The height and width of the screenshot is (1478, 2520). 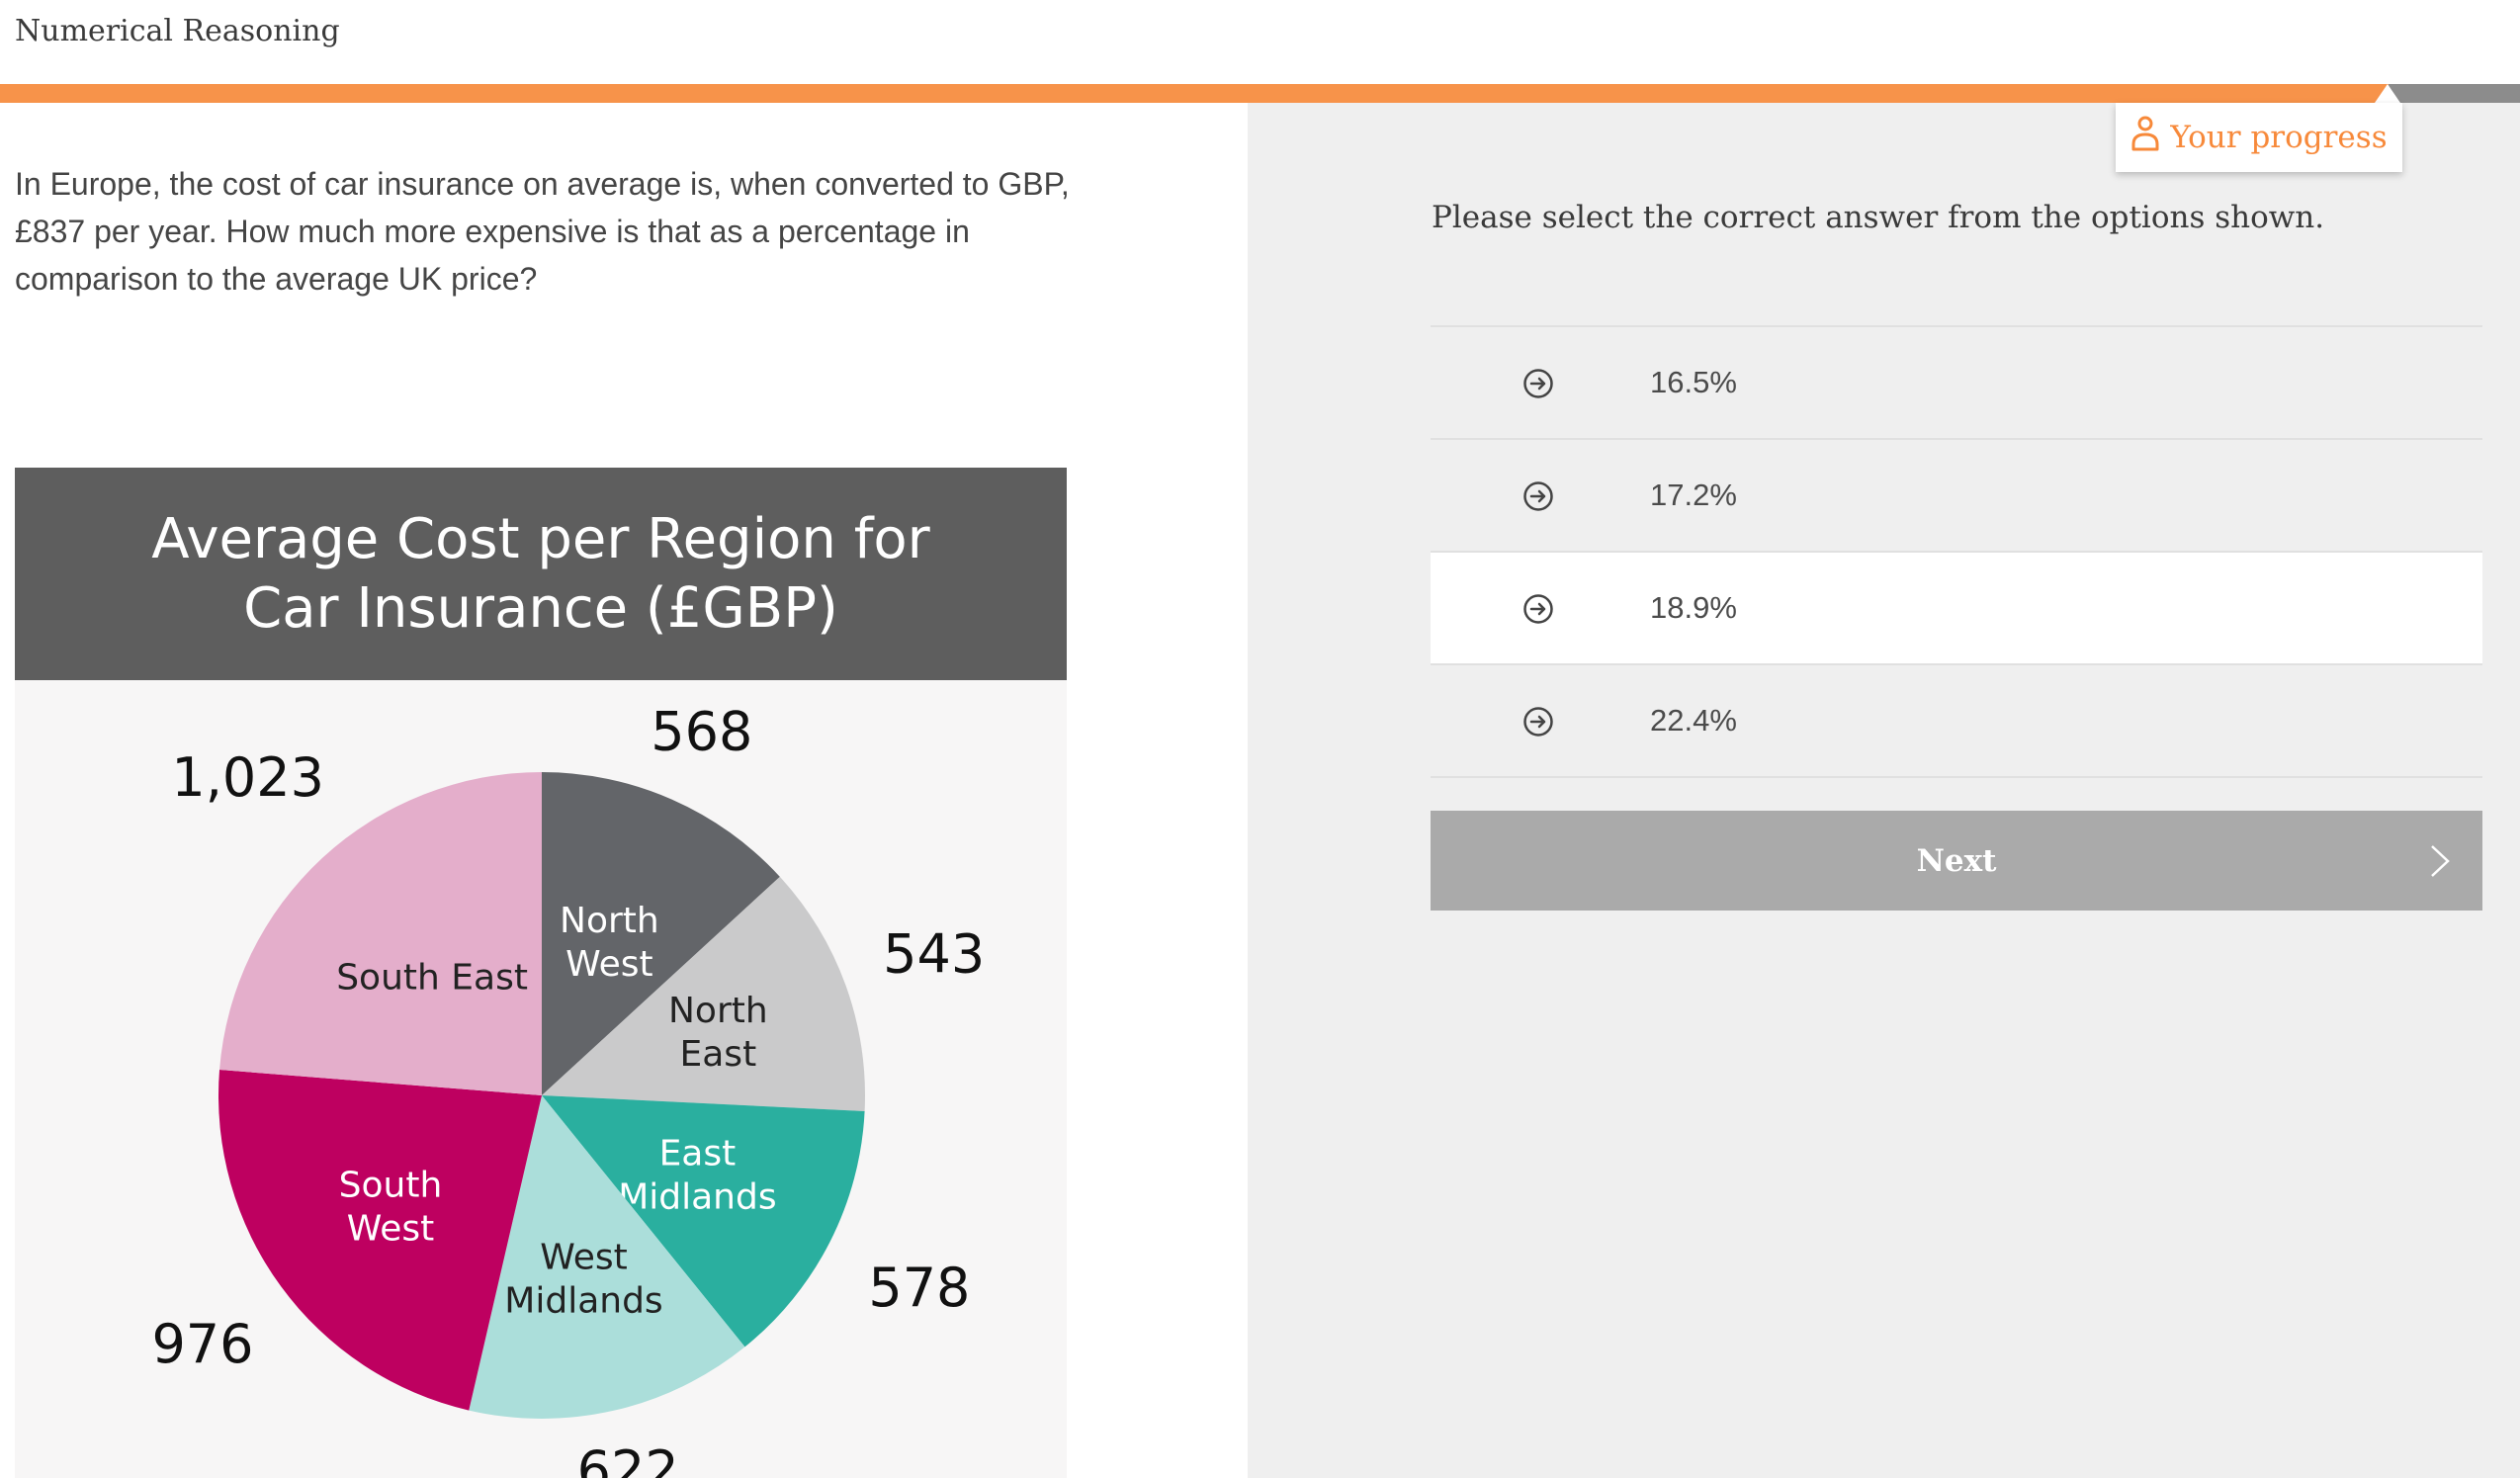 What do you see at coordinates (1693, 495) in the screenshot?
I see `answer-option-label: 17.2%` at bounding box center [1693, 495].